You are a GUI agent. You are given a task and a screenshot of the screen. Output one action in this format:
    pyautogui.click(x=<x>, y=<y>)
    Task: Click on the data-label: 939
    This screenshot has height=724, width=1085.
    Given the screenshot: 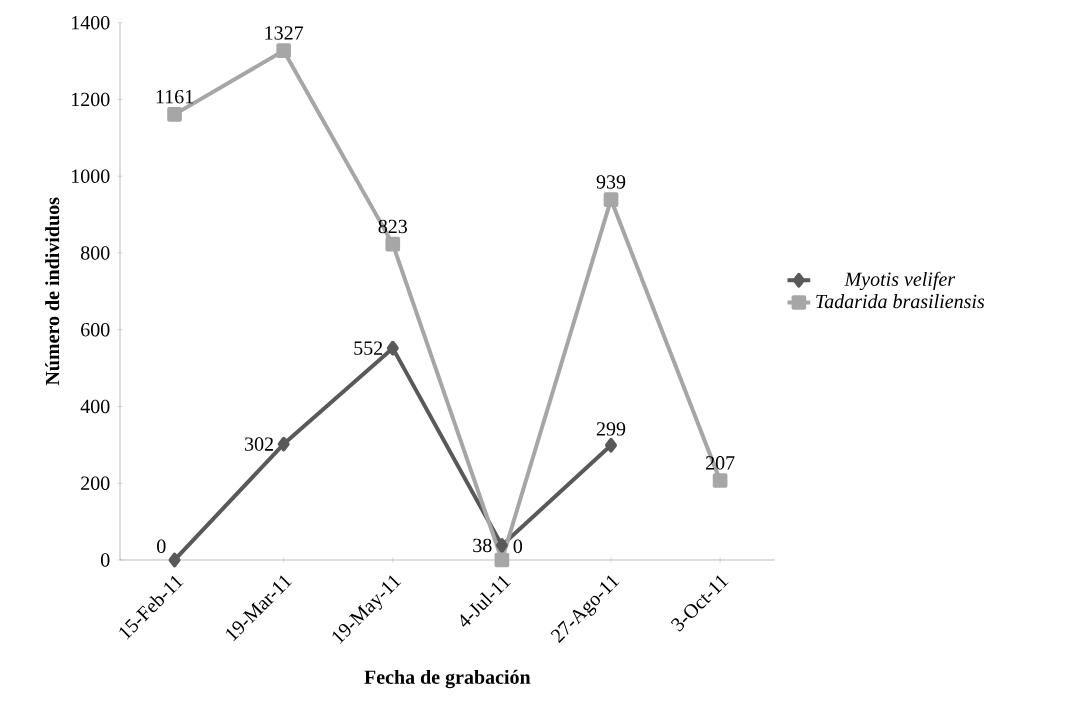 What is the action you would take?
    pyautogui.click(x=611, y=182)
    